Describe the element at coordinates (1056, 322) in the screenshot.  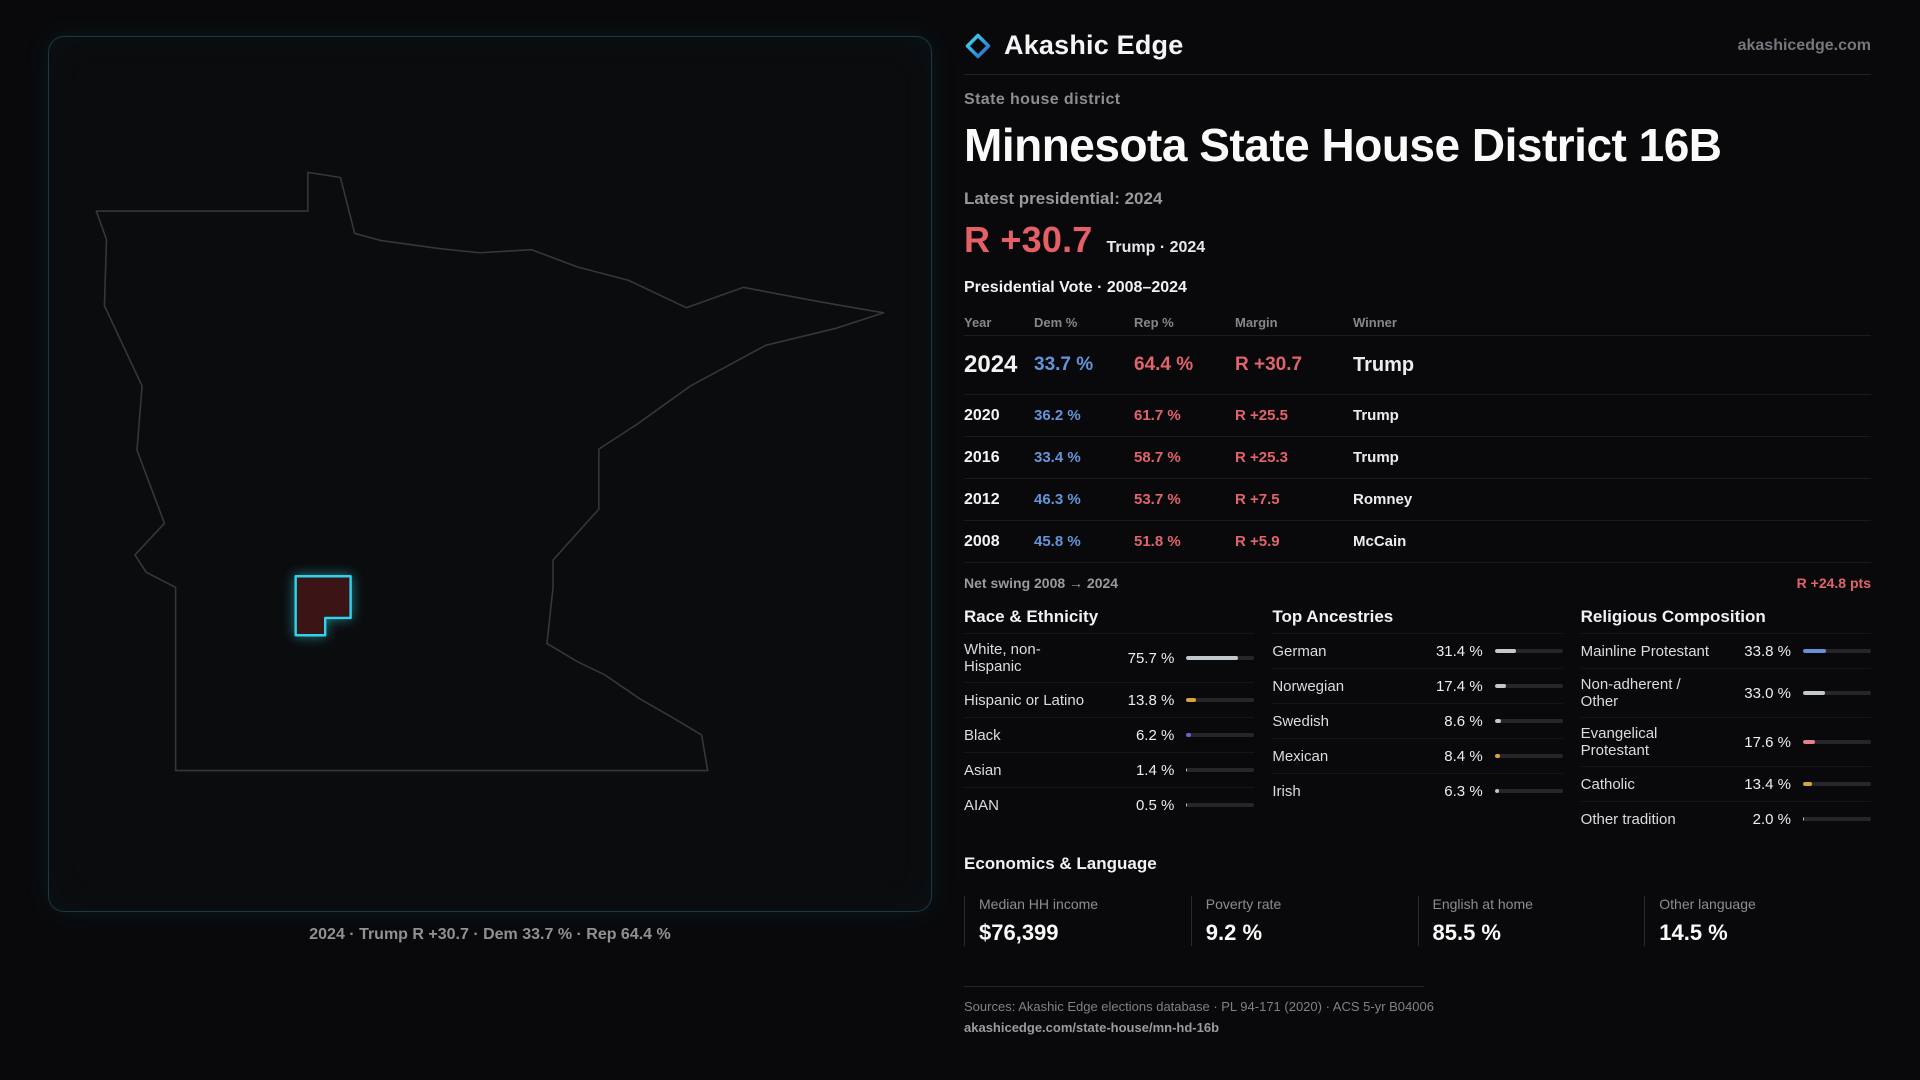
I see `col-dem: Dem %` at that location.